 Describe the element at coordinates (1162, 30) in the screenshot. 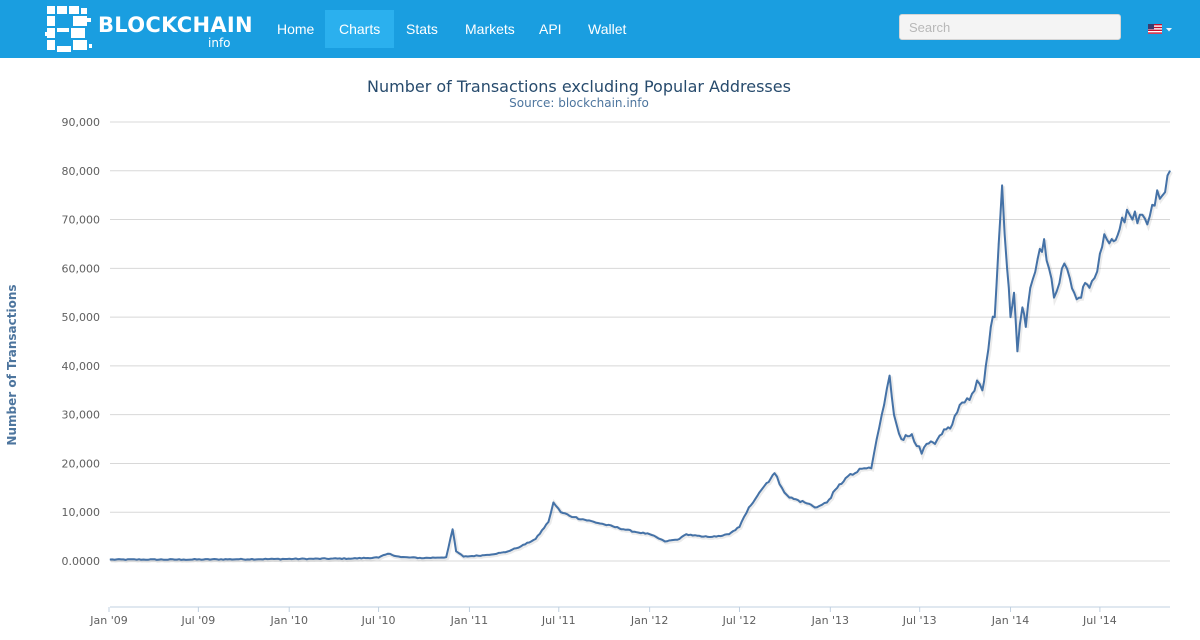

I see `language-dropdown` at that location.